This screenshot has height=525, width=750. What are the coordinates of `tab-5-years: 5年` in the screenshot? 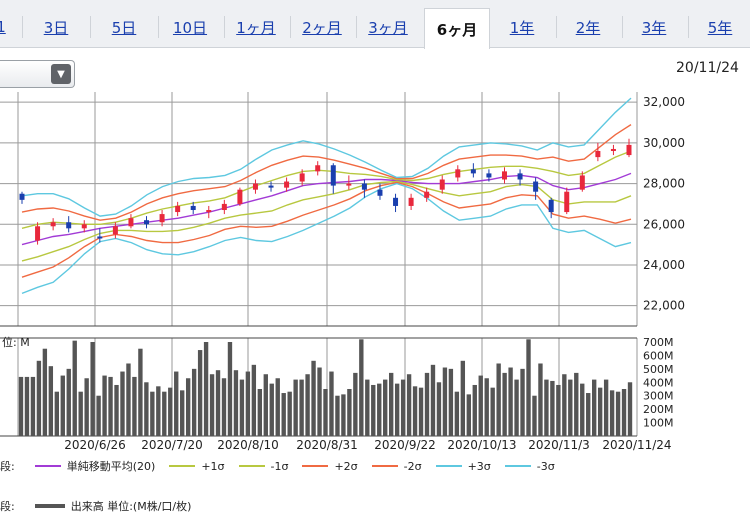 It's located at (720, 27).